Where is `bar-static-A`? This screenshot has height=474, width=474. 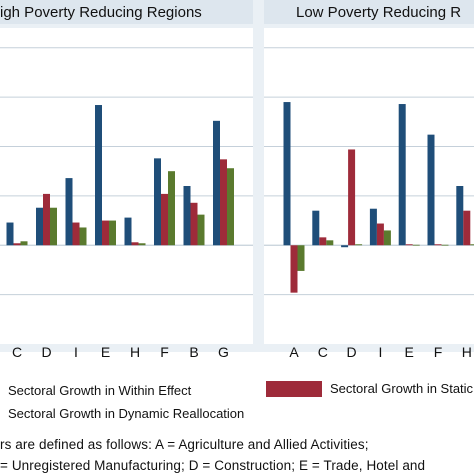 bar-static-A is located at coordinates (294, 269).